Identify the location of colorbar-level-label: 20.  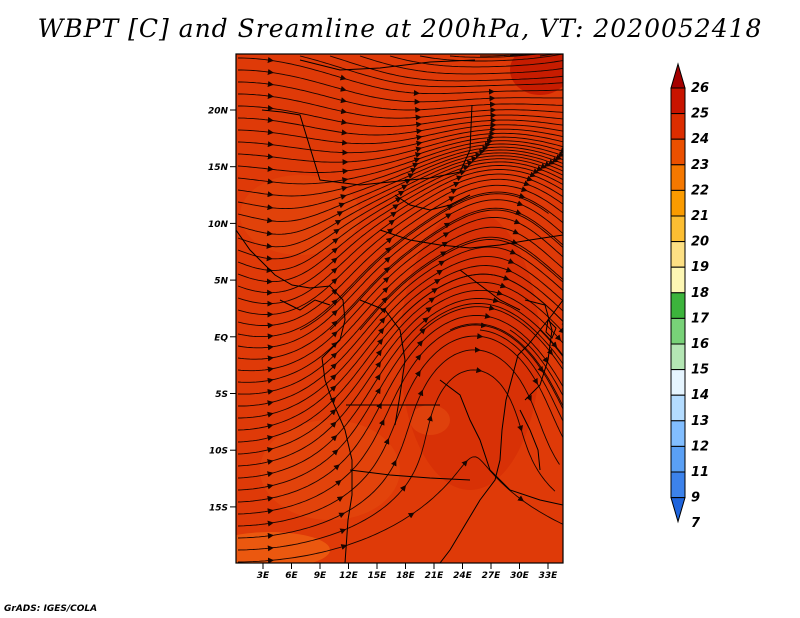
(700, 242).